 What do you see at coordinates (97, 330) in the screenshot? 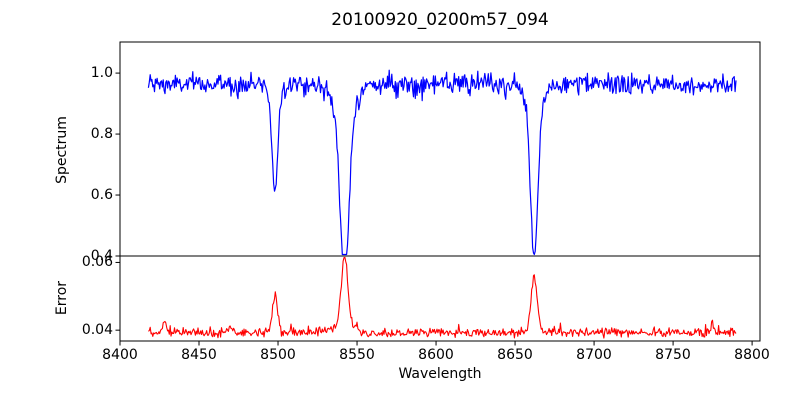
I see `y-tick-label: 0.04` at bounding box center [97, 330].